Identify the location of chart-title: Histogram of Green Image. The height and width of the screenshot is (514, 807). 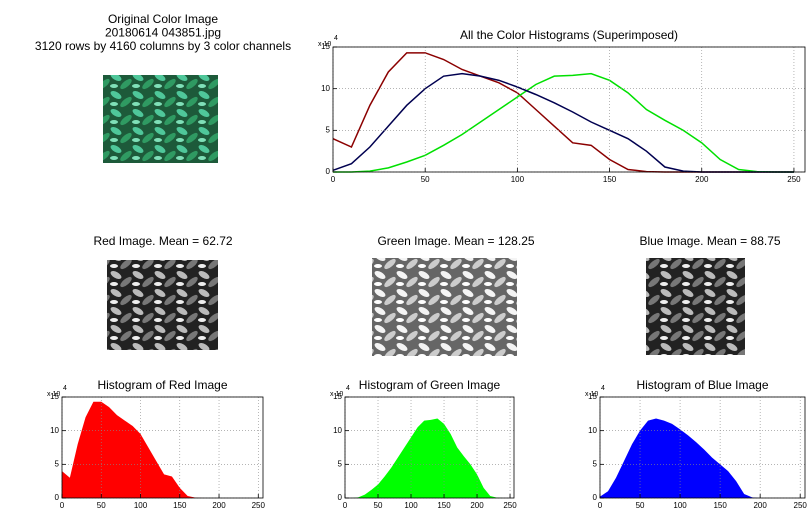
(430, 385).